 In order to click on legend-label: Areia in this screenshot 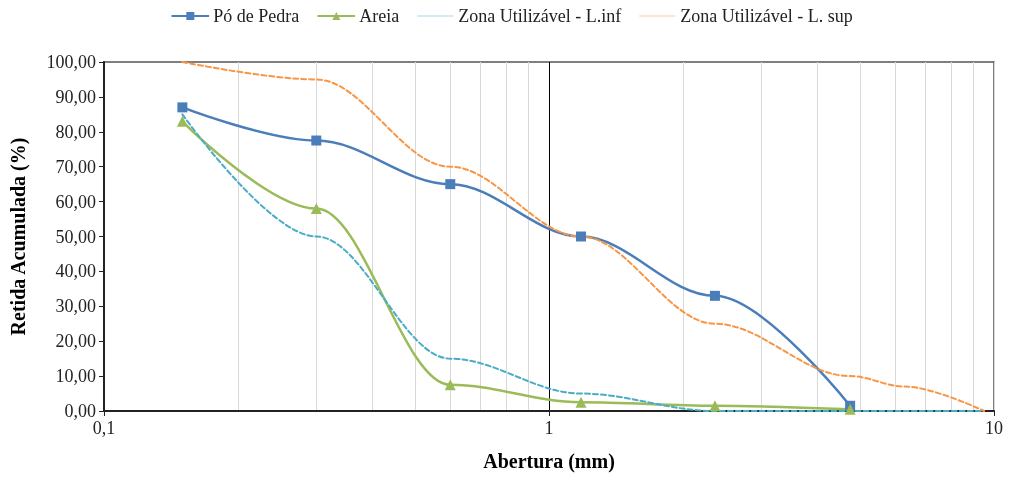, I will do `click(379, 16)`.